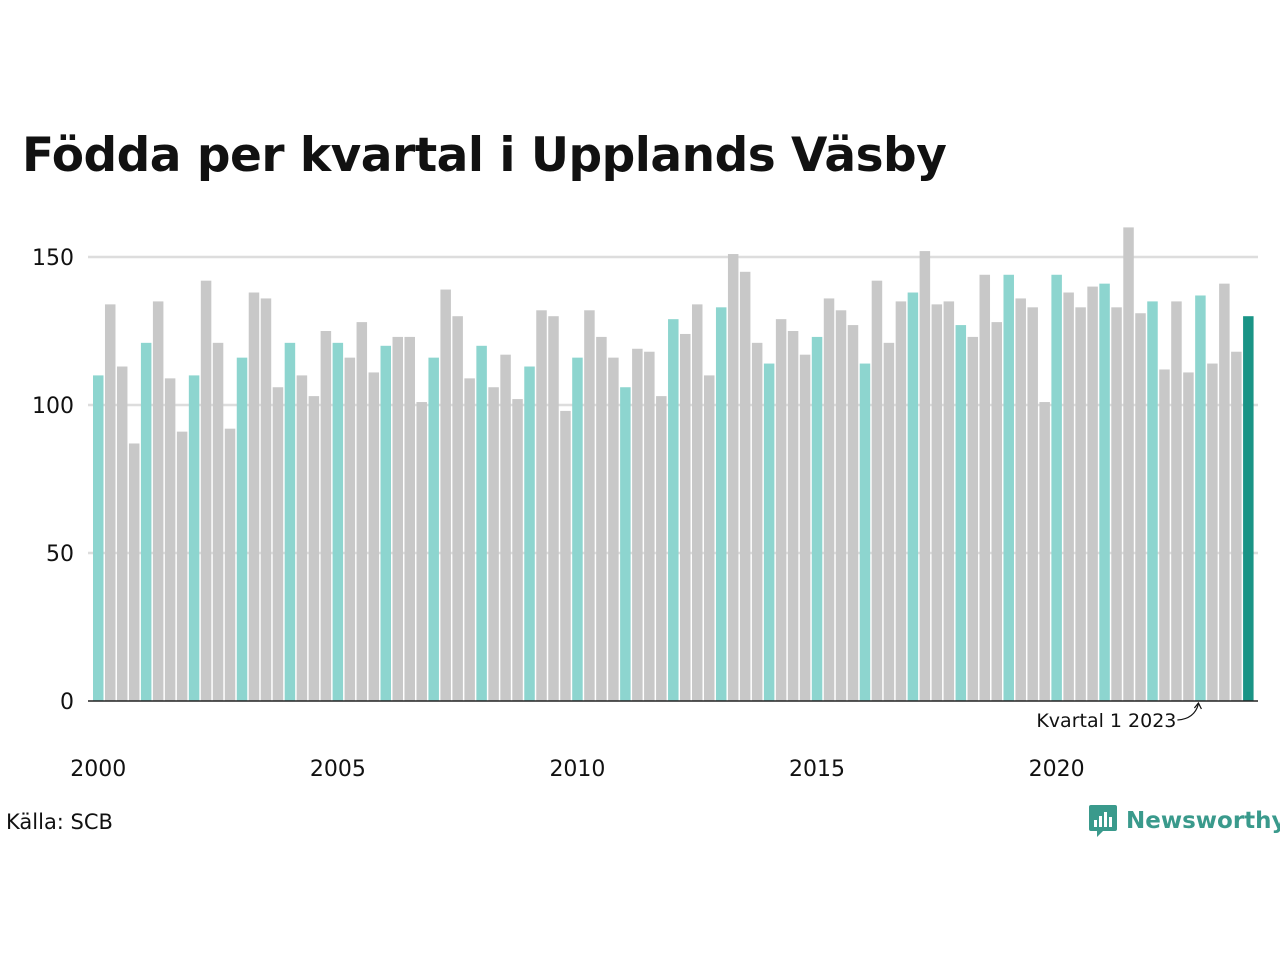 Image resolution: width=1280 pixels, height=960 pixels. I want to click on brand-logo: Newsworthy, so click(1184, 821).